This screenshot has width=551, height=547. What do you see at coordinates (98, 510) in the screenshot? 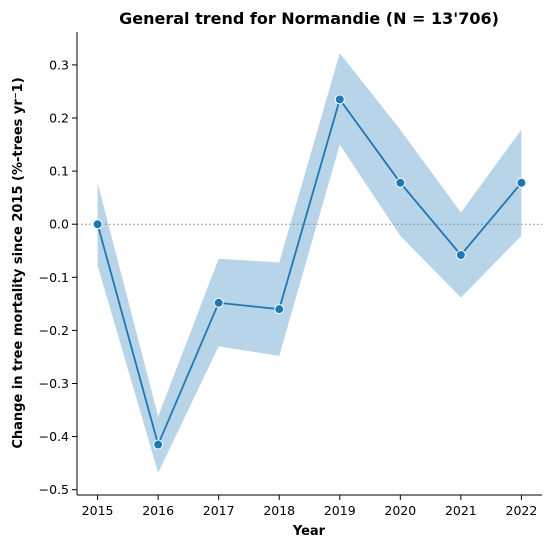
I see `x-tick-label: 2015` at bounding box center [98, 510].